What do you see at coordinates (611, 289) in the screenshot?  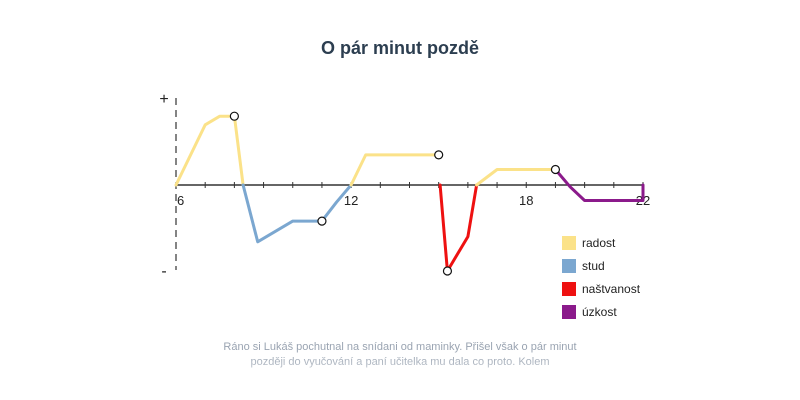 I see `legend-label-nastvanost: naštvanost` at bounding box center [611, 289].